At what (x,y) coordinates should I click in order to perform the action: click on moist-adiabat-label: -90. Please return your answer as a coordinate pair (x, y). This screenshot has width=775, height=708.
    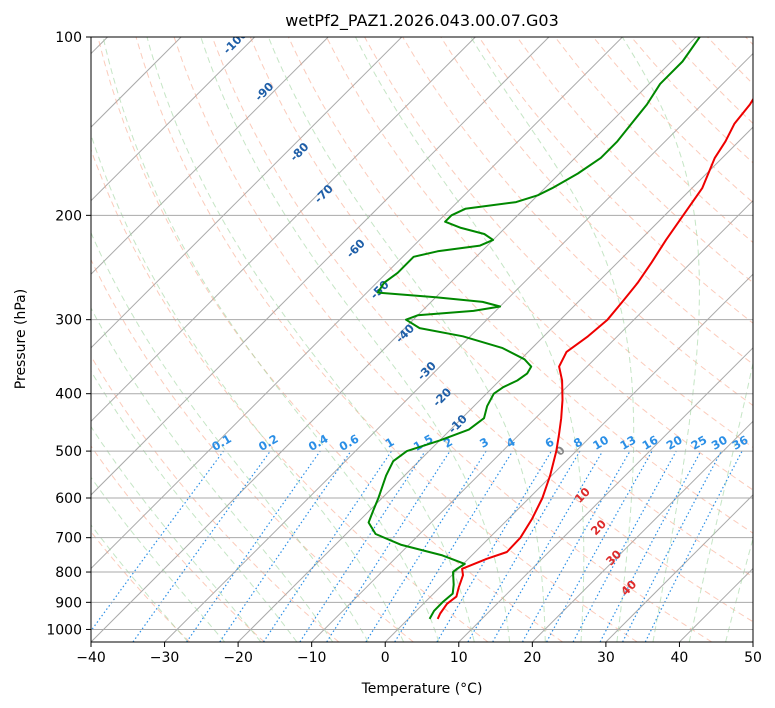
    Looking at the image, I should click on (264, 91).